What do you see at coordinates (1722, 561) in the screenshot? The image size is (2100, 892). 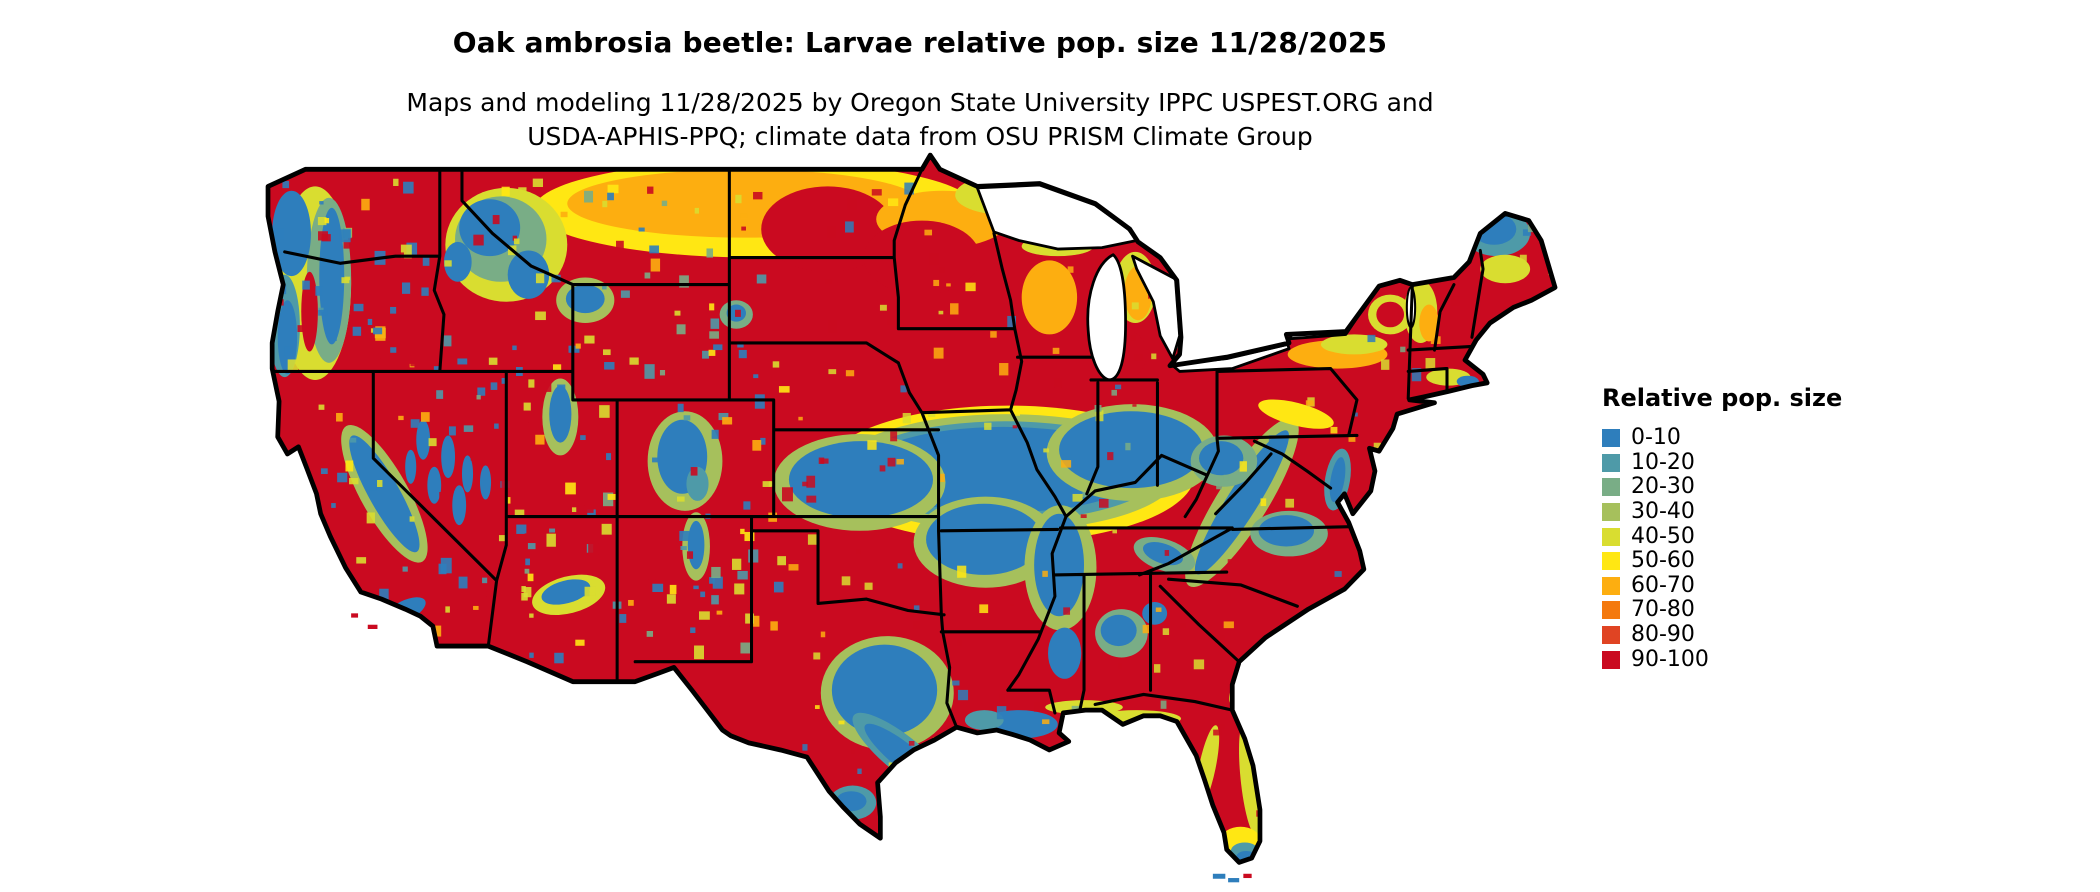 I see `legend-row: 50-60` at bounding box center [1722, 561].